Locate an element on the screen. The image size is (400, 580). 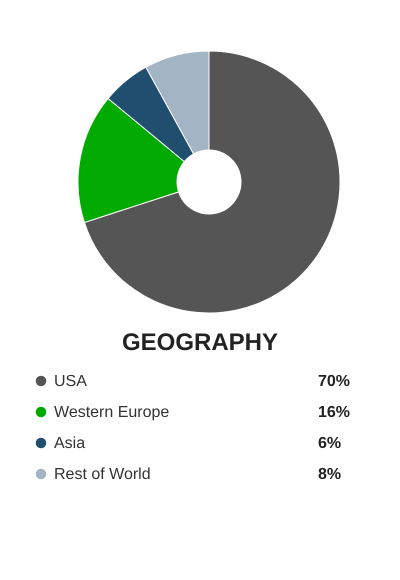
data-label: 8% is located at coordinates (330, 474).